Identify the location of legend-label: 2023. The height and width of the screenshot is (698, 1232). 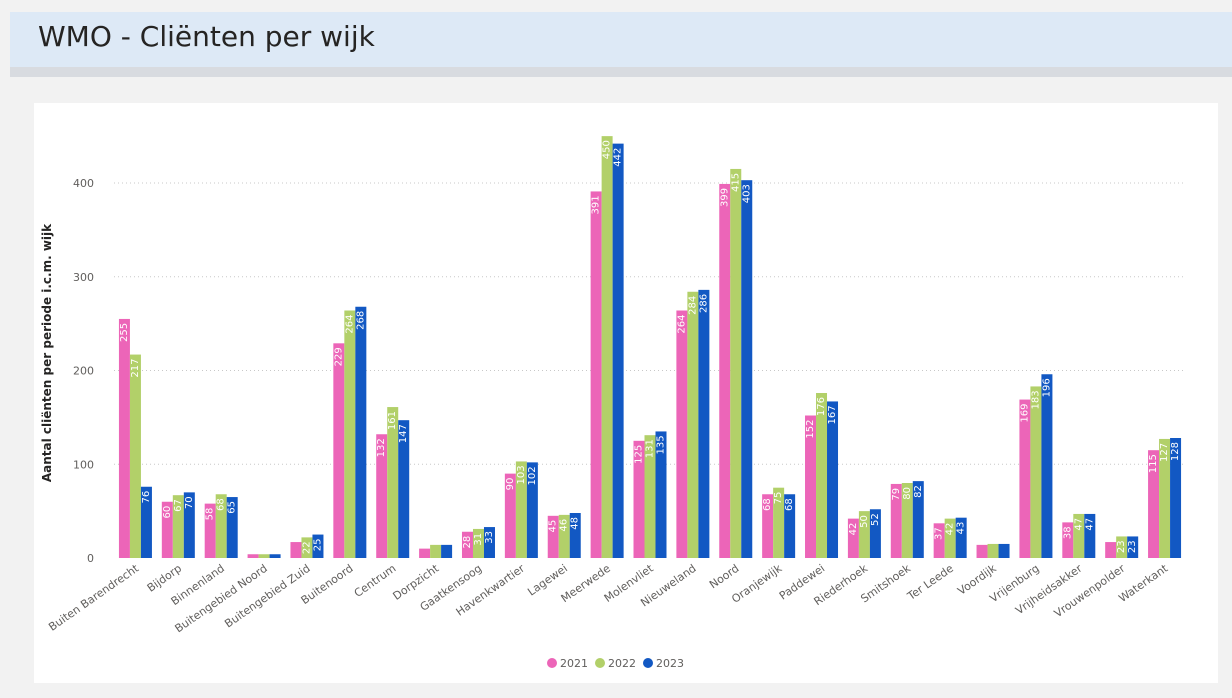
(670, 663).